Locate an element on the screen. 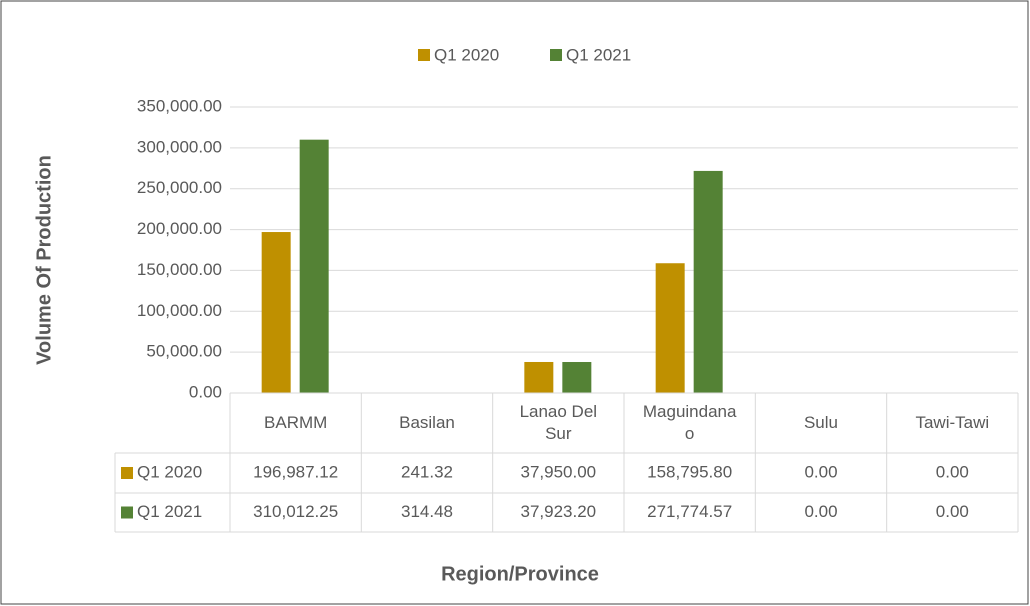 The height and width of the screenshot is (606, 1030). x-tick-label: Lanao Del Sur is located at coordinates (558, 422).